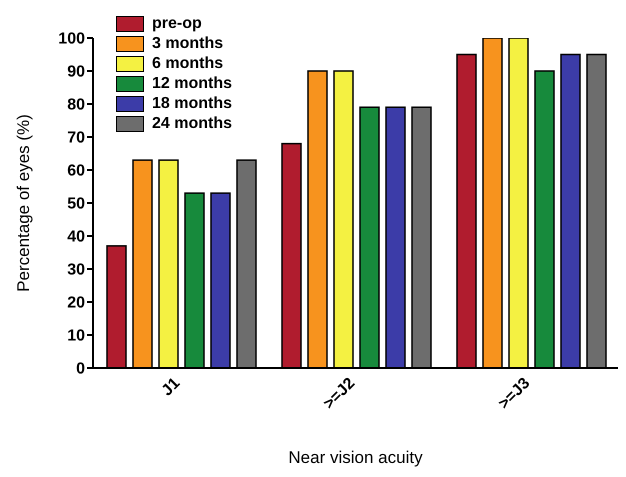  Describe the element at coordinates (76, 204) in the screenshot. I see `y-tick-label: 50` at that location.